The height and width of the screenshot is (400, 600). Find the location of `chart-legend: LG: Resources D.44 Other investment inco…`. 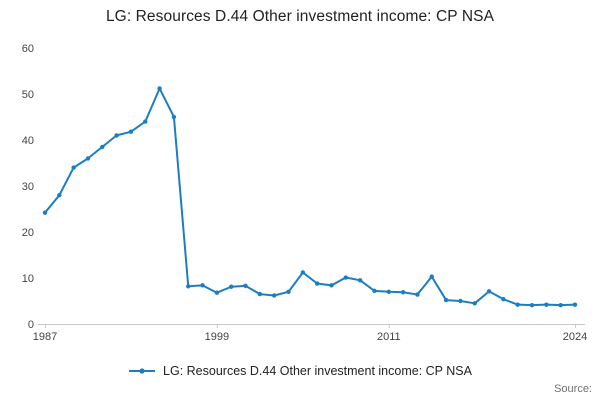

chart-legend: LG: Resources D.44 Other investment inco… is located at coordinates (300, 371).